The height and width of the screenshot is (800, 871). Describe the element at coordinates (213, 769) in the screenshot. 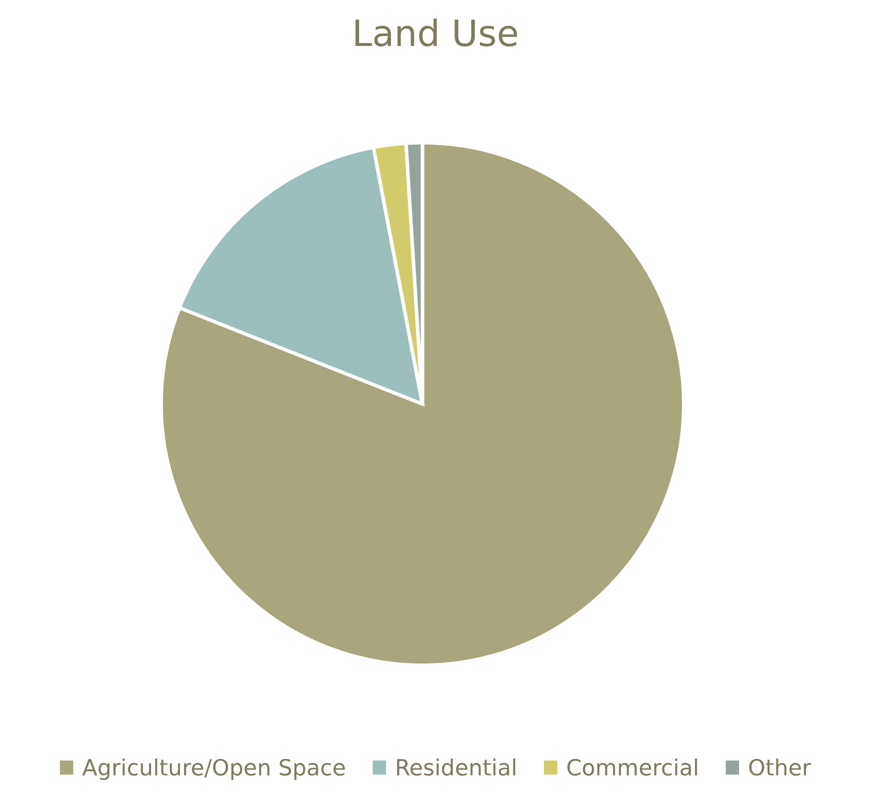

I see `legend-label: Agriculture/Open Space` at that location.